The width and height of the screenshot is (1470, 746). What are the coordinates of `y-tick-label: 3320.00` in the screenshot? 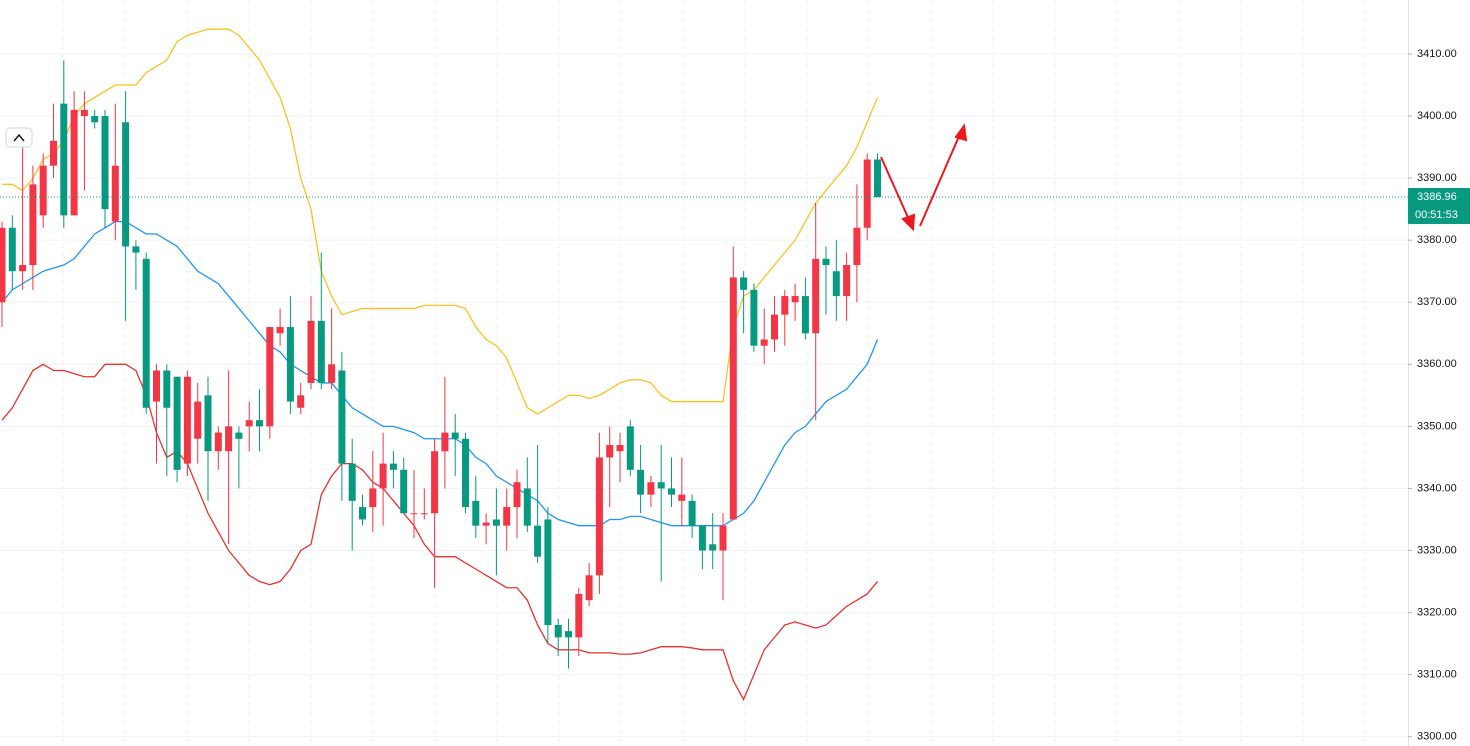 It's located at (1437, 612).